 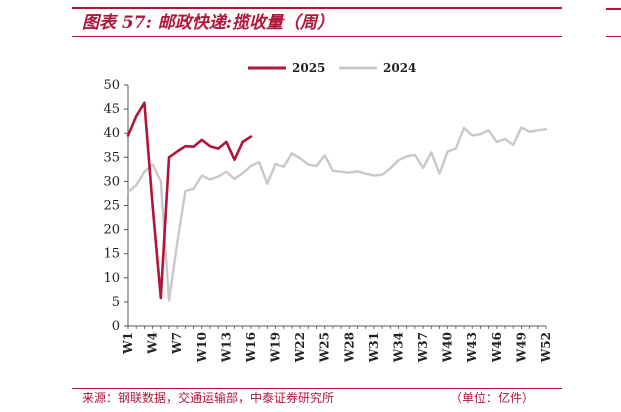 What do you see at coordinates (111, 206) in the screenshot?
I see `y-tick-label: 25` at bounding box center [111, 206].